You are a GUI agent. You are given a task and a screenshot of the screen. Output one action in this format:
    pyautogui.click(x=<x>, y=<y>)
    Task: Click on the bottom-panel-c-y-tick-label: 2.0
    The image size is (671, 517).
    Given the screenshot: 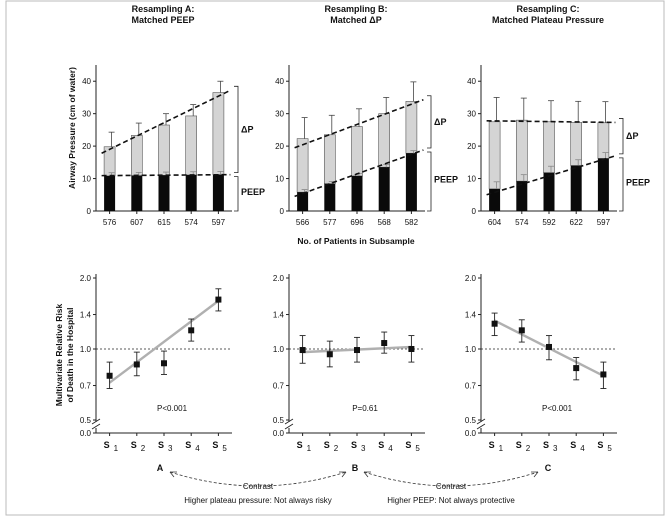 What is the action you would take?
    pyautogui.click(x=471, y=278)
    